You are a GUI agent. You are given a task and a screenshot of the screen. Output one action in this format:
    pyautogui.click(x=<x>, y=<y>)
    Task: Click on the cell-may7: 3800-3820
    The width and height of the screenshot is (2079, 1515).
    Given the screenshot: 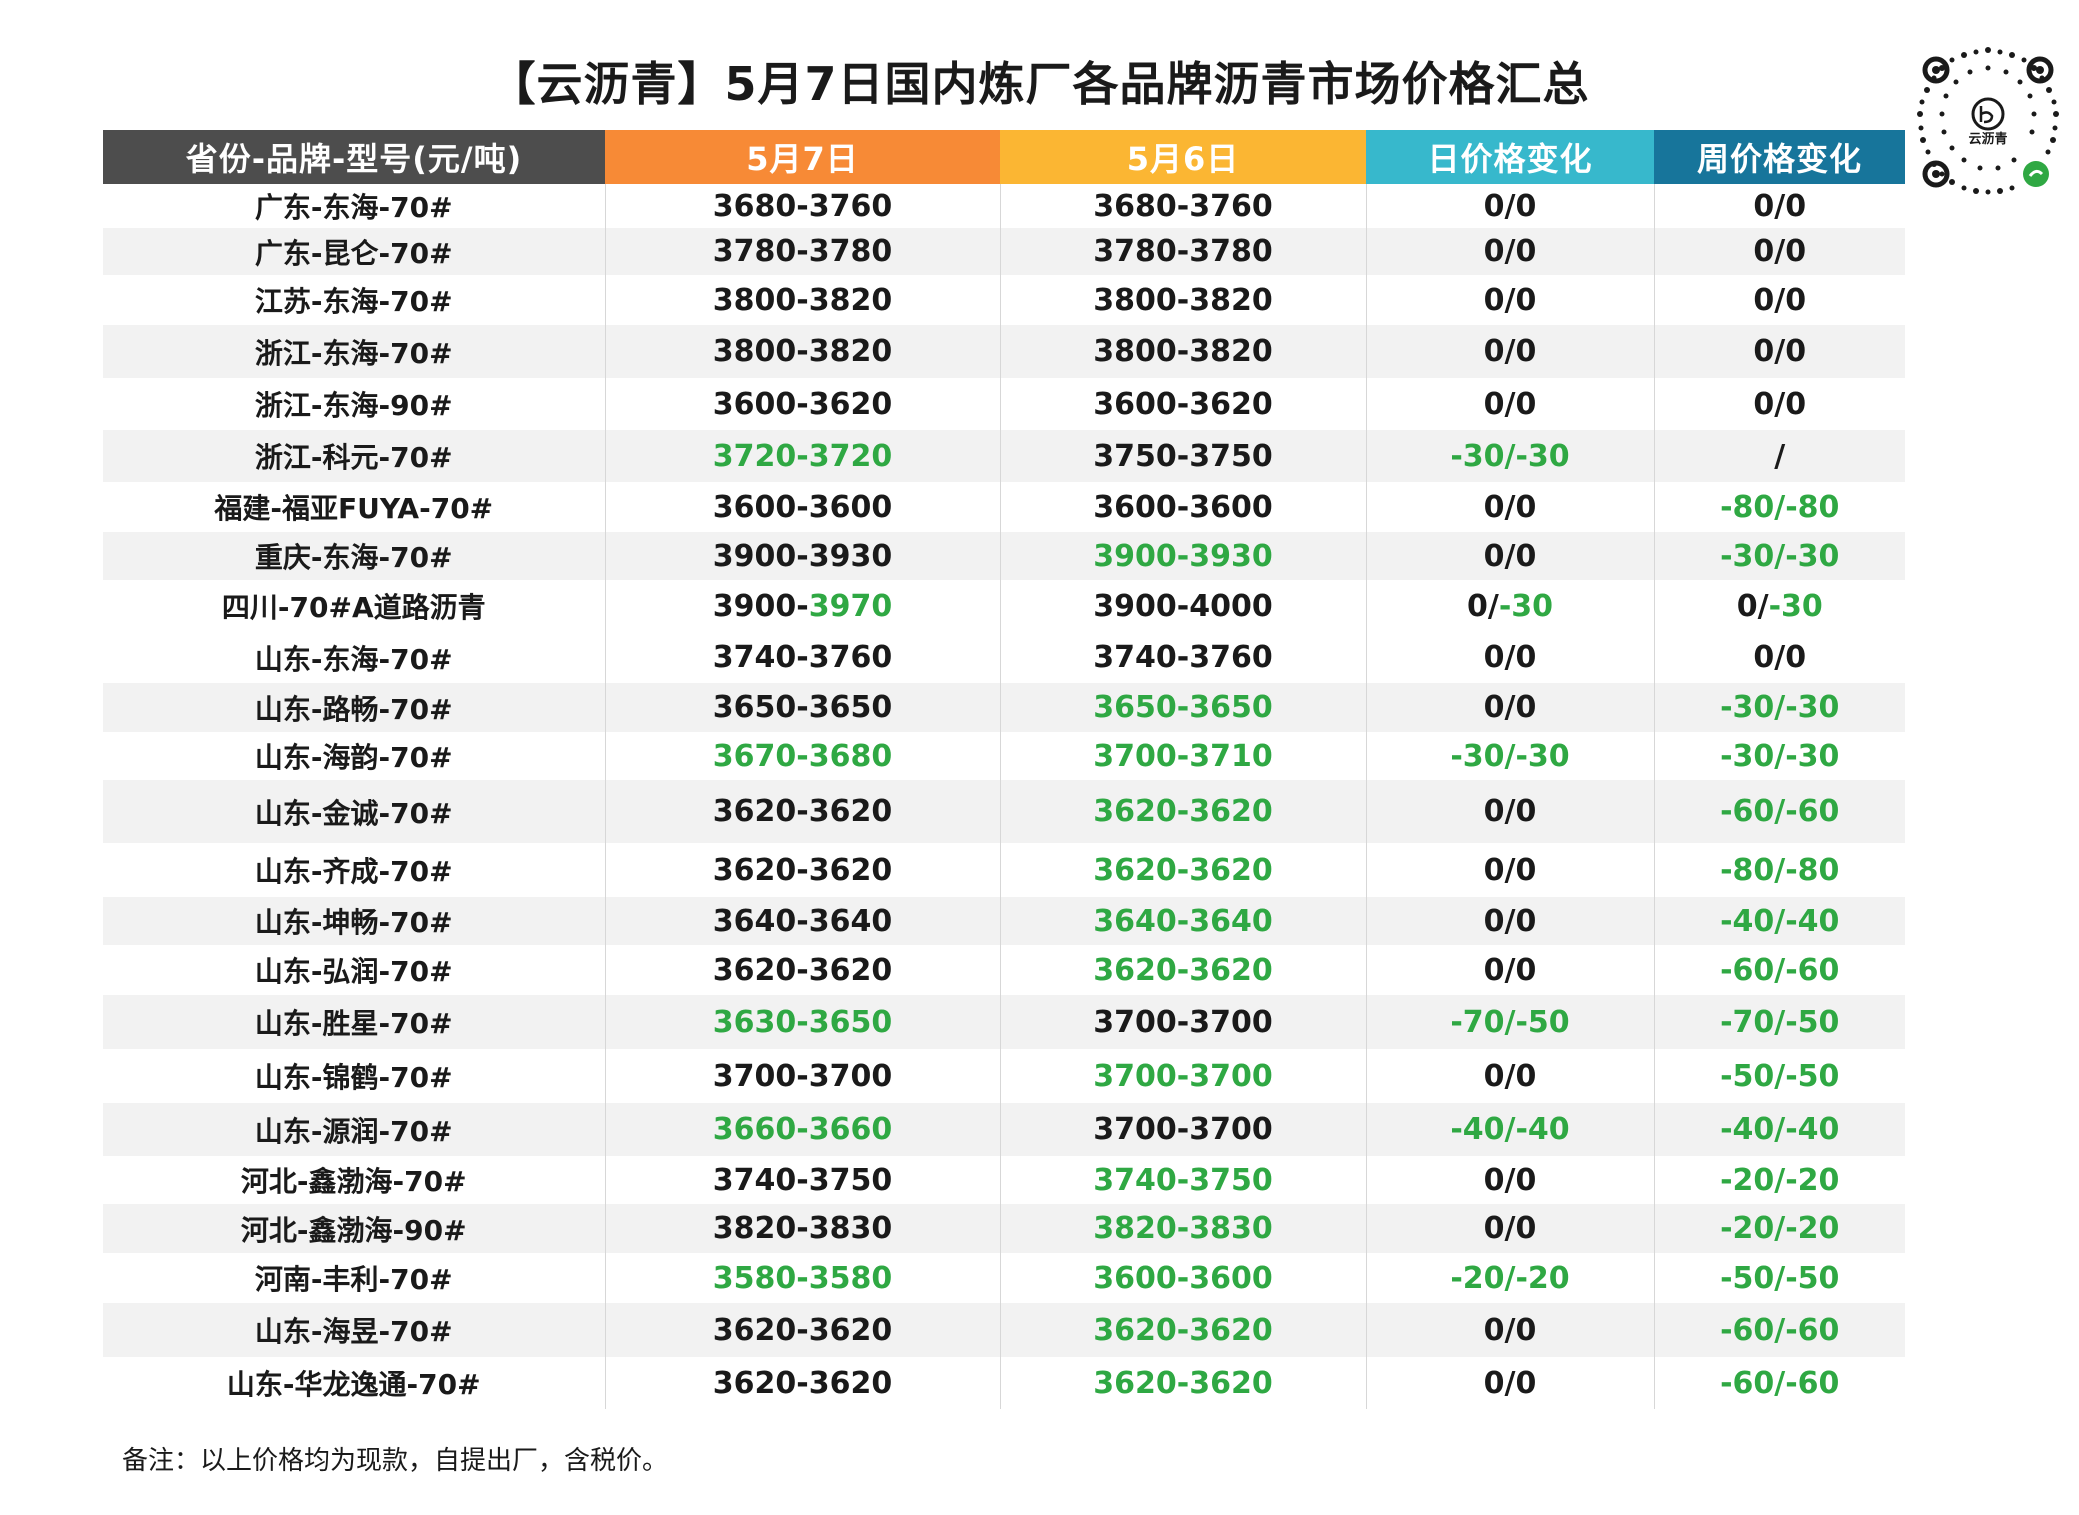 What is the action you would take?
    pyautogui.click(x=802, y=351)
    